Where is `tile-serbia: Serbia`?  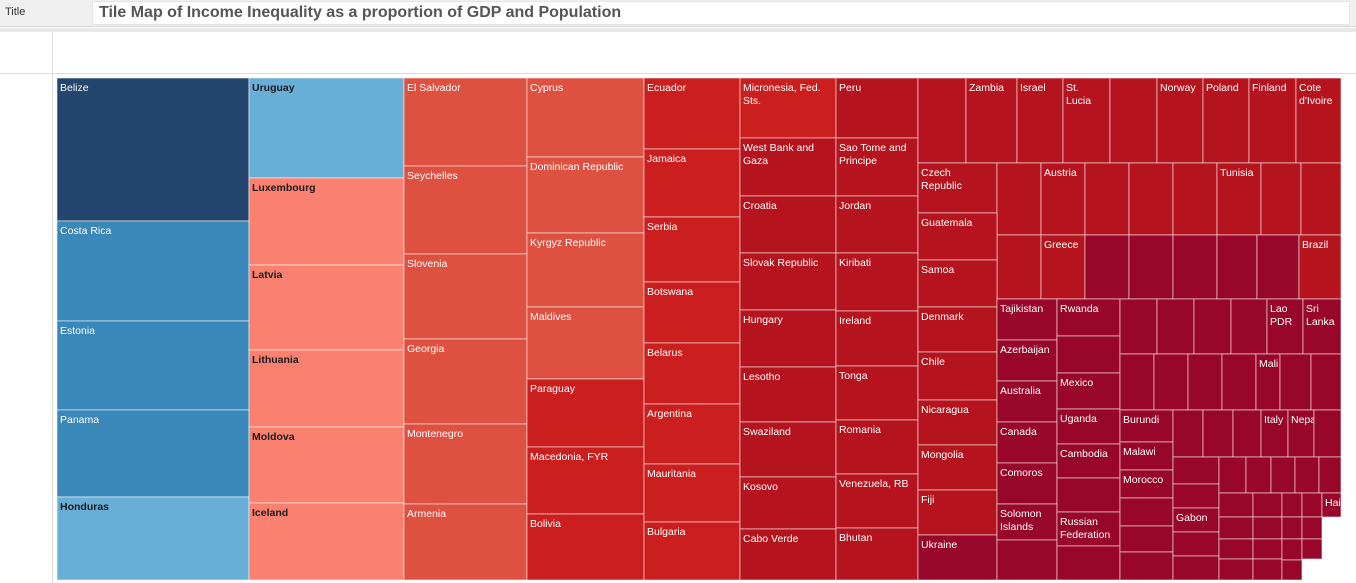 tile-serbia: Serbia is located at coordinates (692, 249).